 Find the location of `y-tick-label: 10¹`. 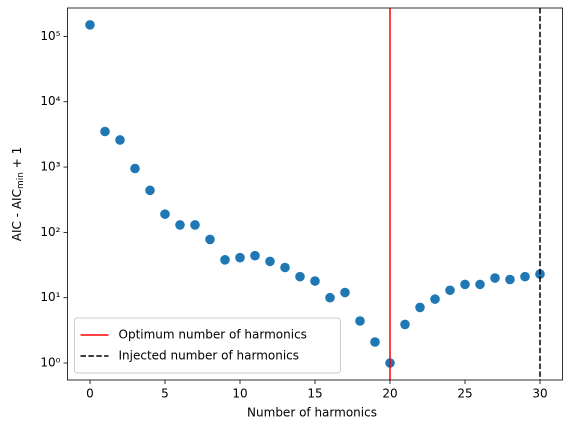

y-tick-label: 10¹ is located at coordinates (50, 297).